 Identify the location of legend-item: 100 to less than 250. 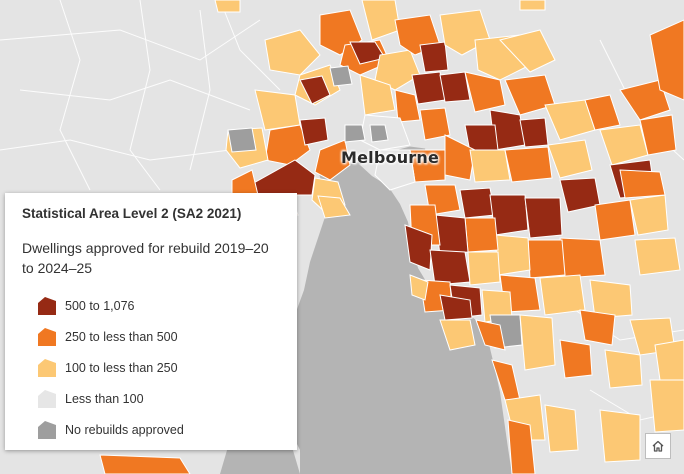
(151, 367).